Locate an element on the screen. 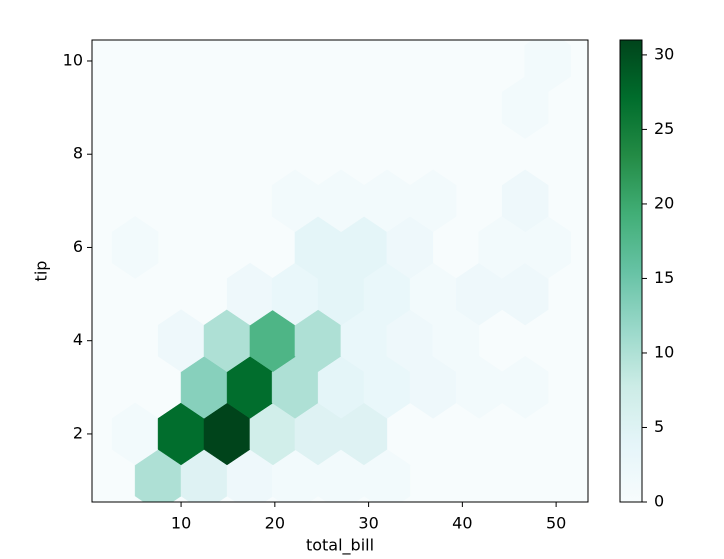 The image size is (724, 559). y-tick-label: 4 is located at coordinates (78, 339).